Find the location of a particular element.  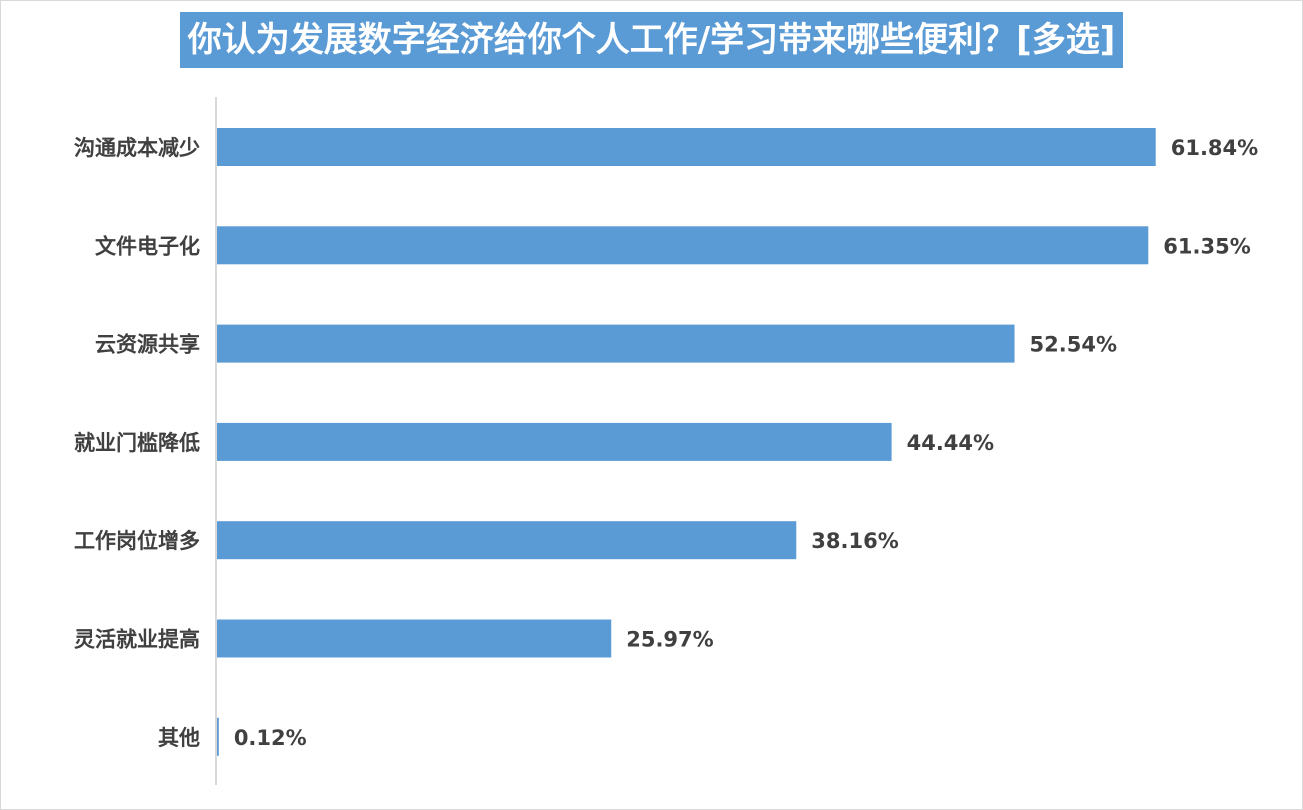

category-label: 云资源共享 is located at coordinates (147, 345).